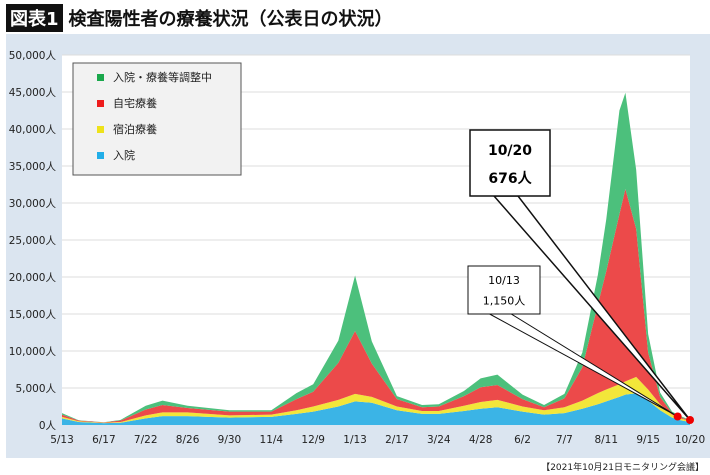 The width and height of the screenshot is (710, 475). I want to click on x-tick-label: 9/15, so click(648, 440).